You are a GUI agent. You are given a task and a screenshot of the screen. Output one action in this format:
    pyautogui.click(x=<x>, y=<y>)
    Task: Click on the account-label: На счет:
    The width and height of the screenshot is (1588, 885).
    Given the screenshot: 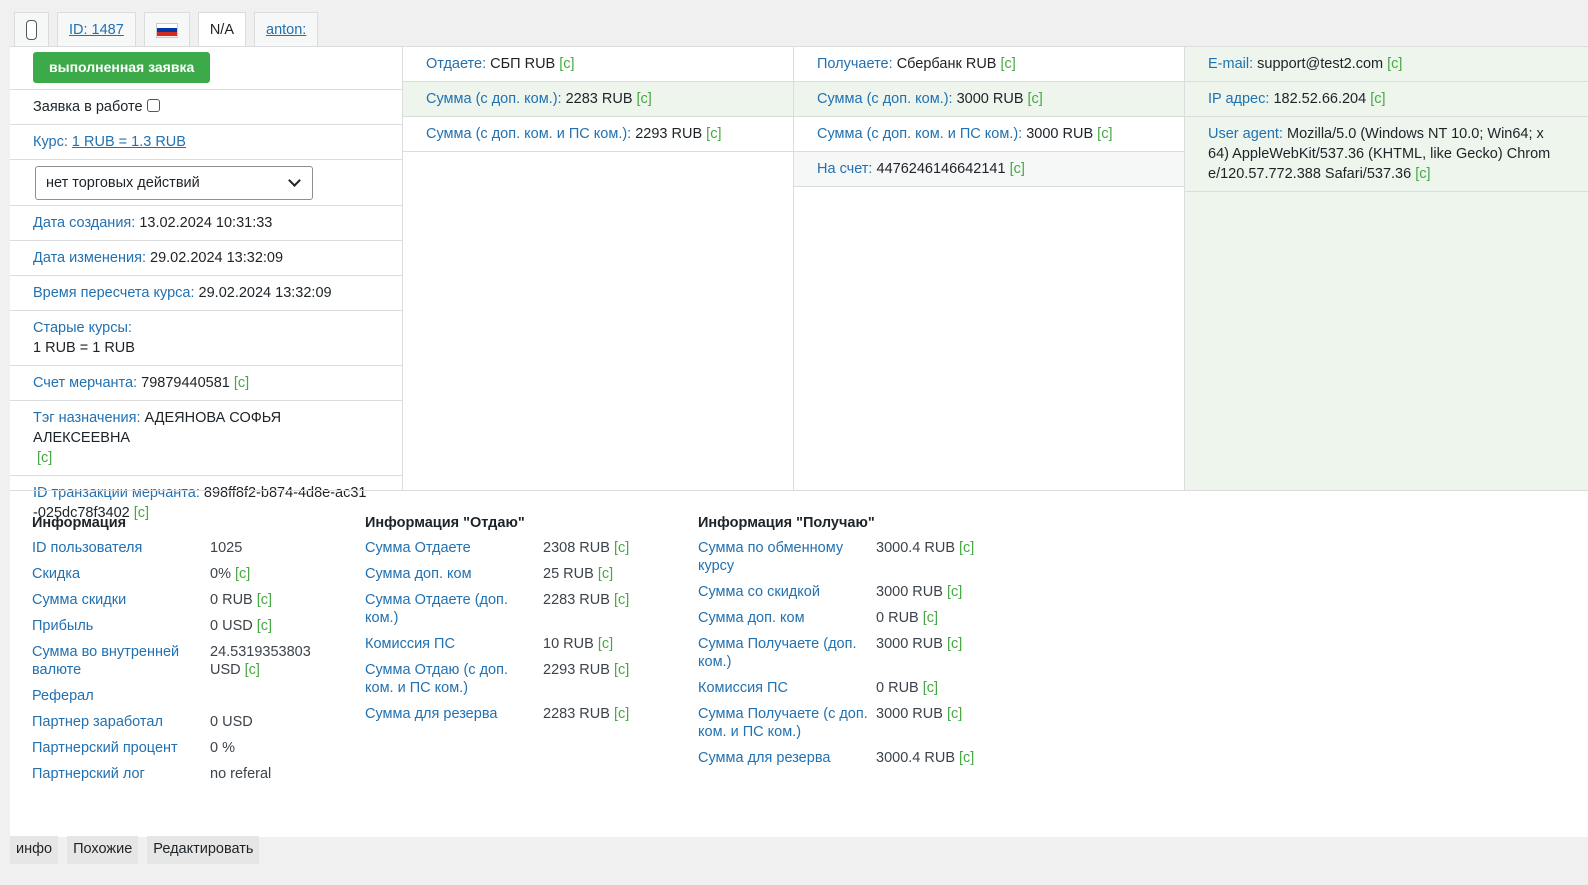 What is the action you would take?
    pyautogui.click(x=845, y=169)
    